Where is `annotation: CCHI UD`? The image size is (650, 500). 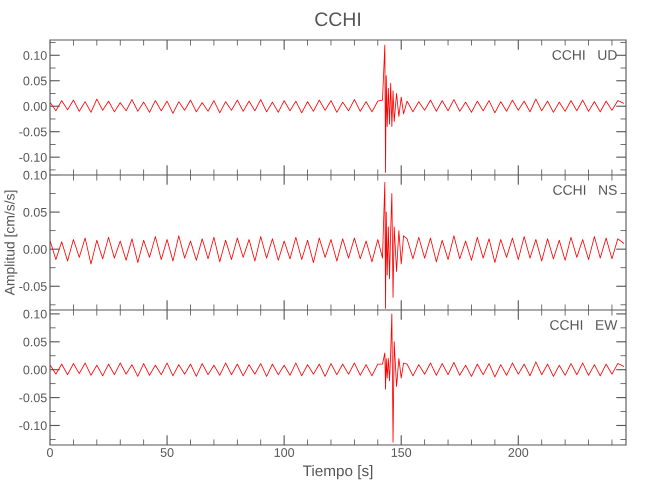 annotation: CCHI UD is located at coordinates (584, 55).